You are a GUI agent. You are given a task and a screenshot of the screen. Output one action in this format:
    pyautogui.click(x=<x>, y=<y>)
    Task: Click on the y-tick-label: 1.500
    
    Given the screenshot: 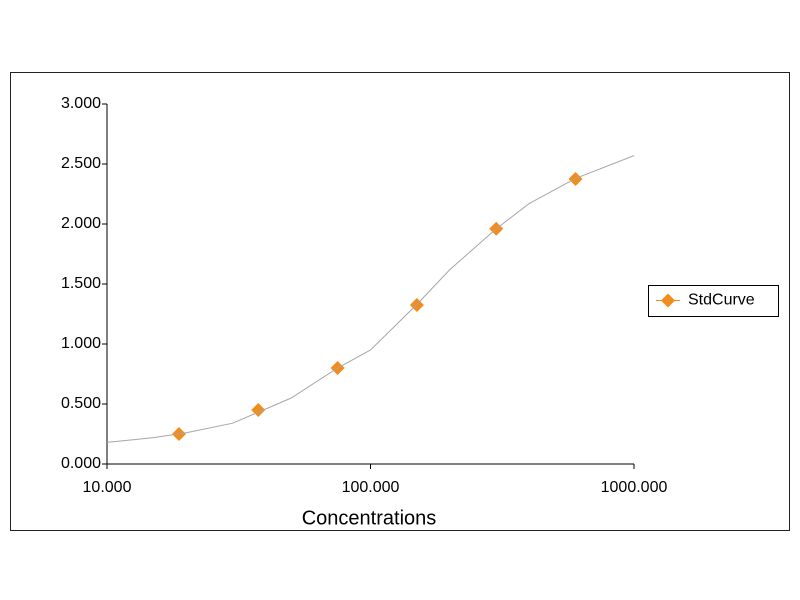 What is the action you would take?
    pyautogui.click(x=81, y=283)
    